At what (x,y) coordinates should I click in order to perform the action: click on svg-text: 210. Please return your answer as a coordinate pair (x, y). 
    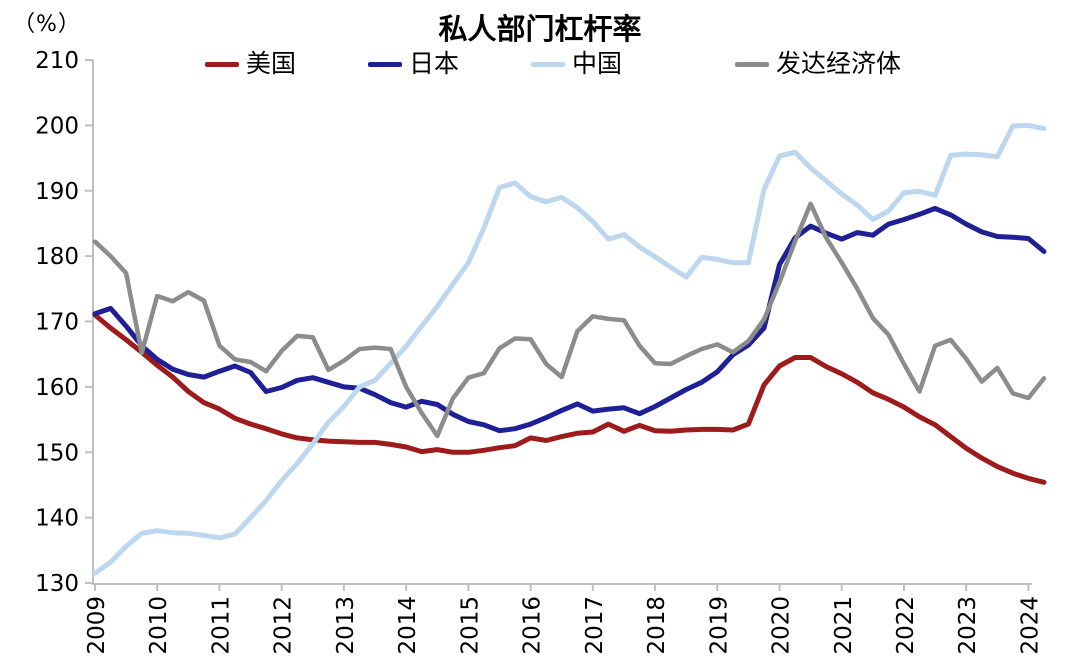
    Looking at the image, I should click on (57, 61).